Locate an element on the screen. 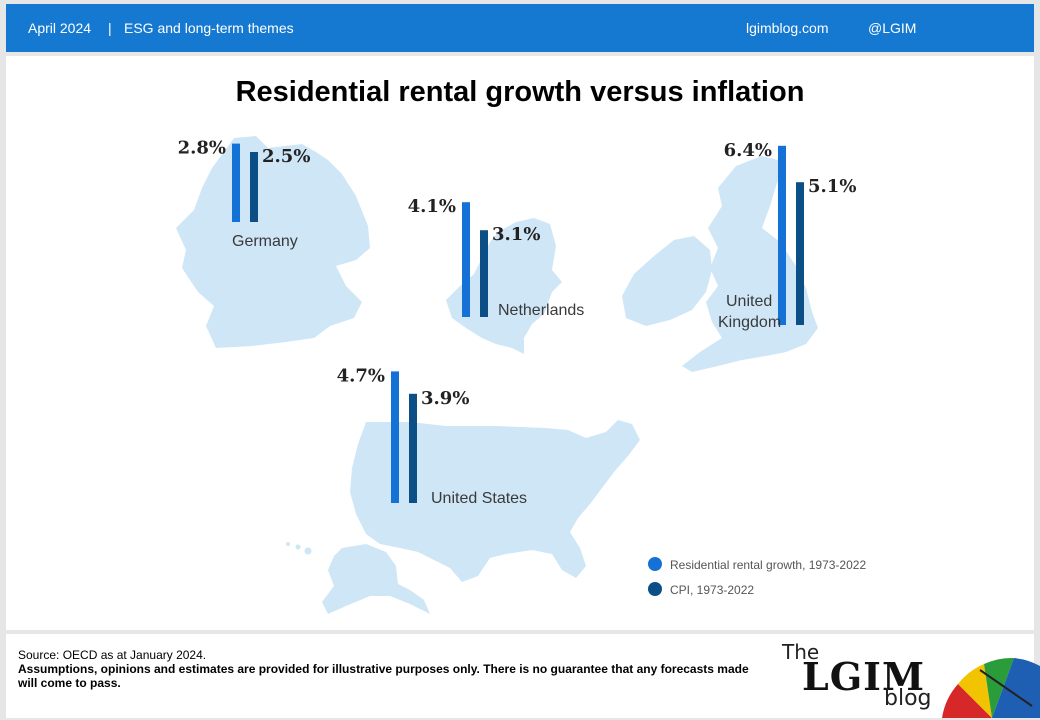 This screenshot has width=1040, height=720. logo-the-text: The is located at coordinates (801, 652).